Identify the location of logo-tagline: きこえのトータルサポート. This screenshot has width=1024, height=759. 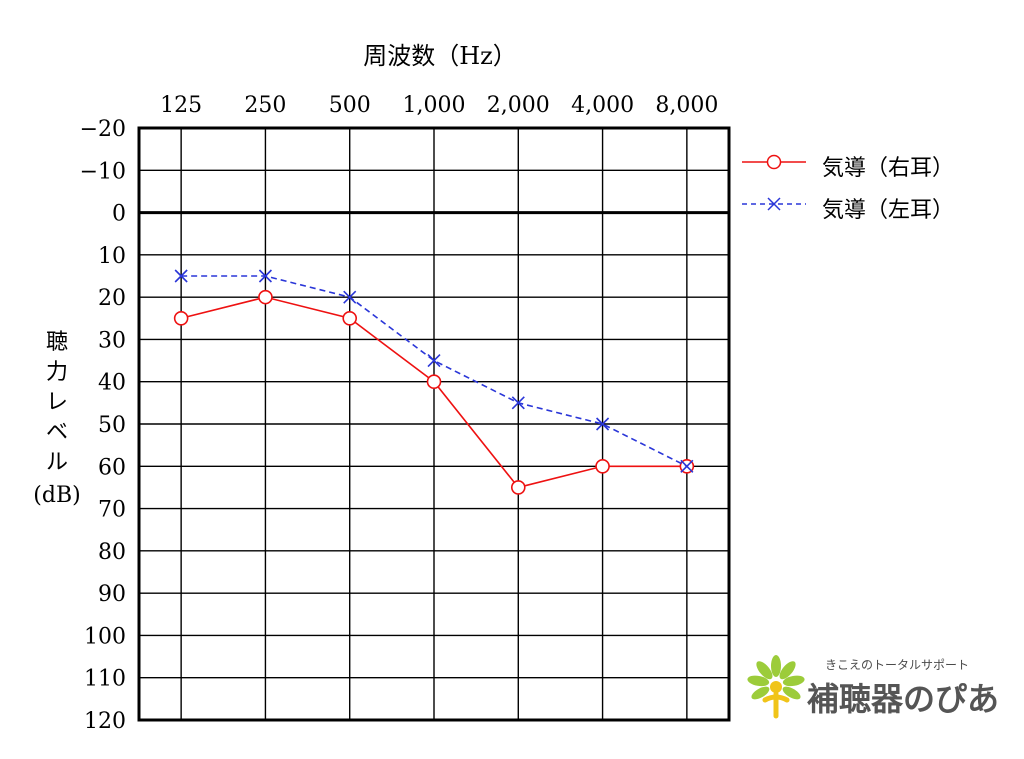
(897, 665).